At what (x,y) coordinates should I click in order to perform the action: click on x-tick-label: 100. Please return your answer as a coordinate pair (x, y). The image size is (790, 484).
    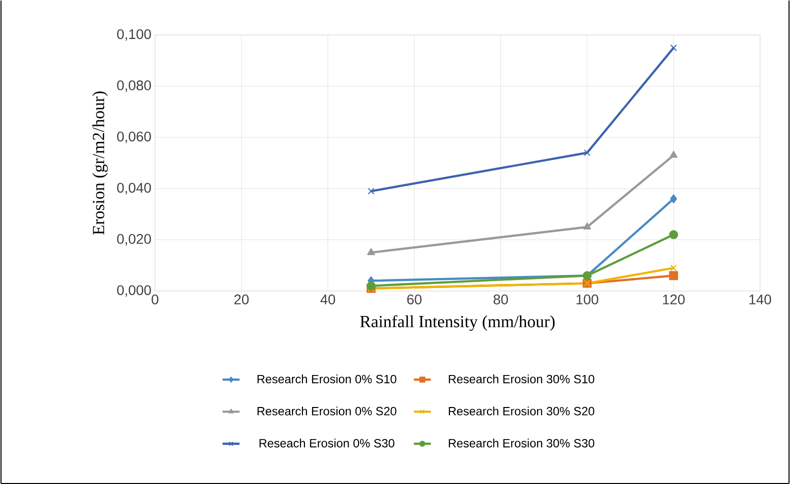
    Looking at the image, I should click on (587, 299).